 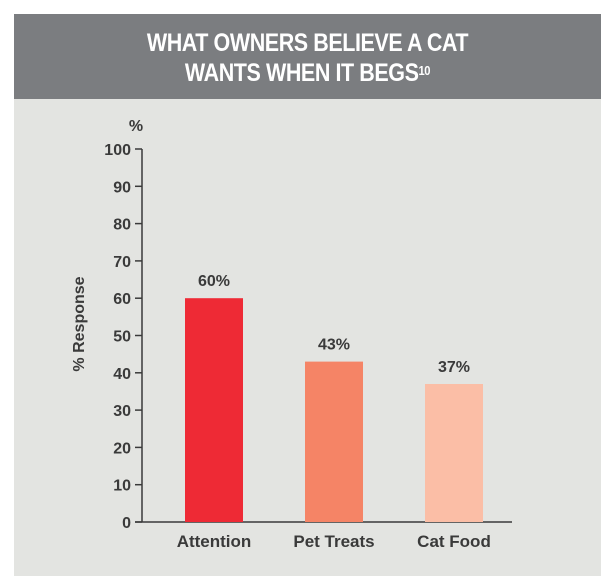 I want to click on chart-title-line1: WHAT OWNERS BELIEVE A CAT, so click(x=307, y=43).